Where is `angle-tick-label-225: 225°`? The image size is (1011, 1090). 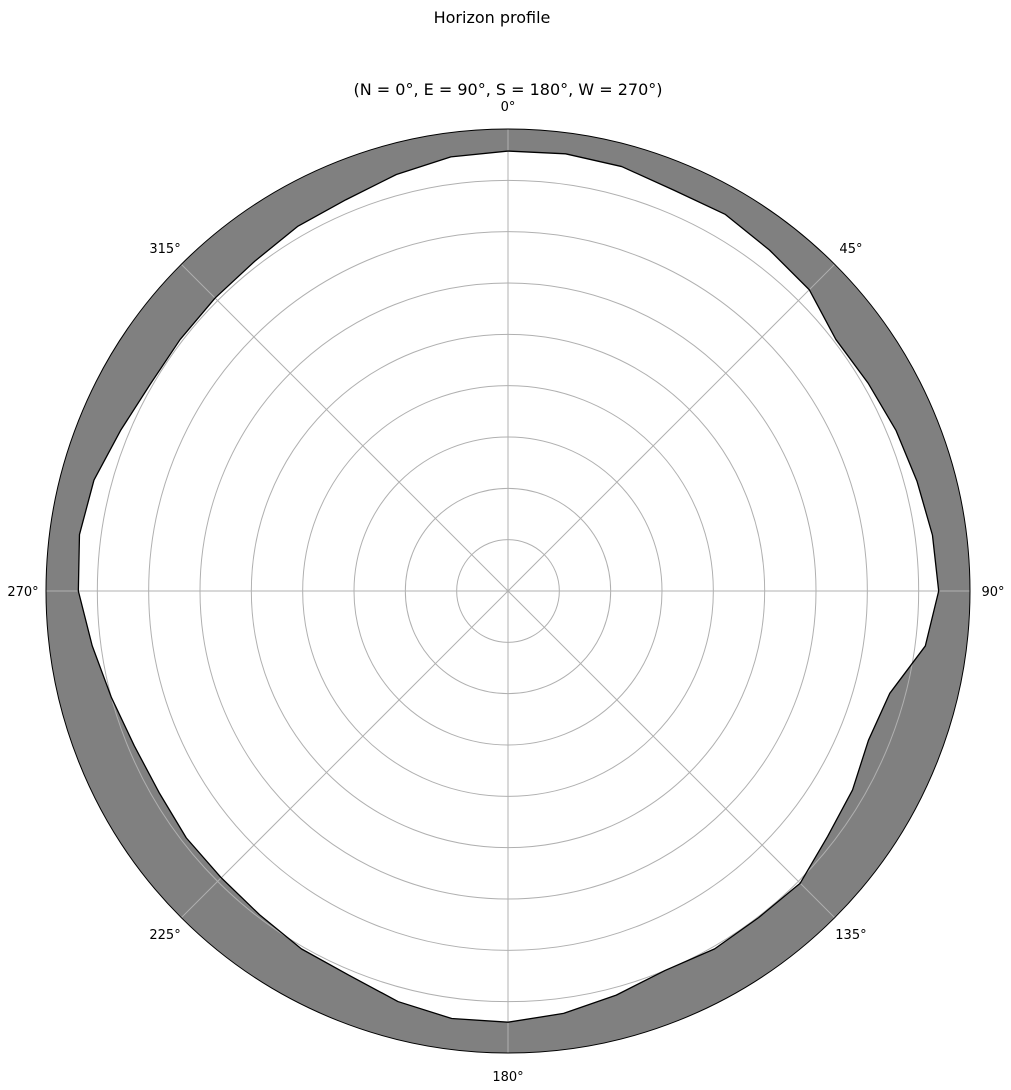 angle-tick-label-225: 225° is located at coordinates (164, 935).